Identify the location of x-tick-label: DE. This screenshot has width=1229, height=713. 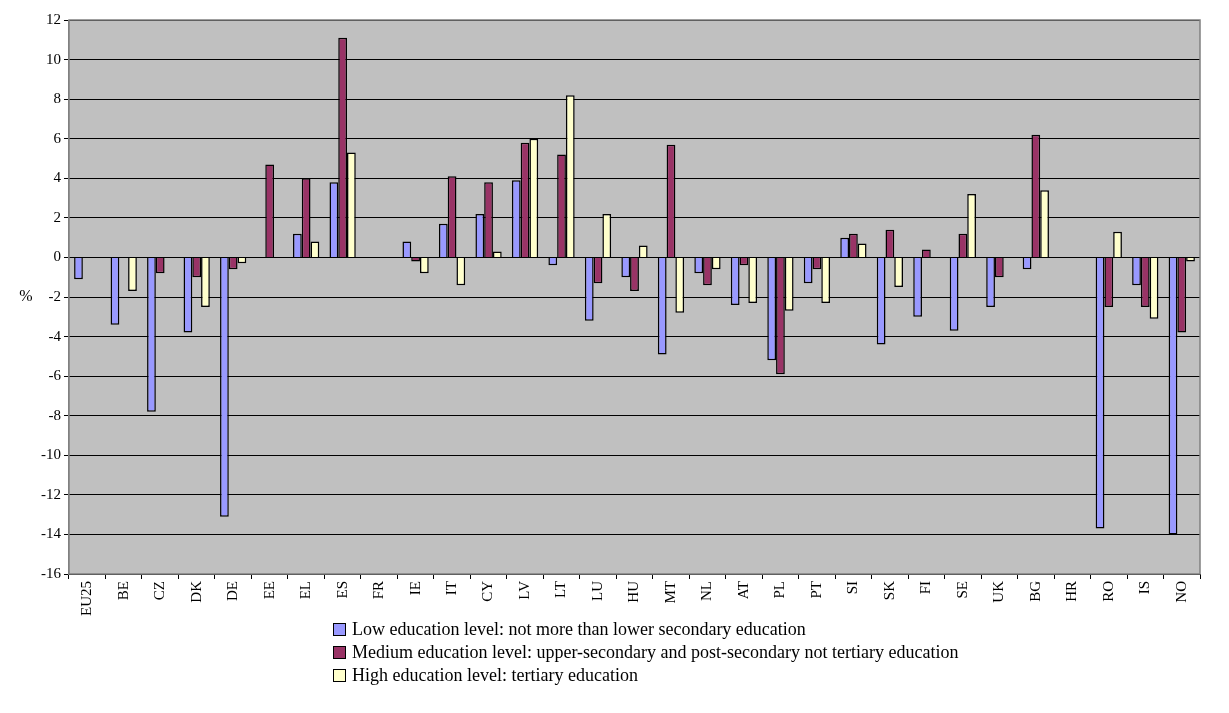
(232, 591).